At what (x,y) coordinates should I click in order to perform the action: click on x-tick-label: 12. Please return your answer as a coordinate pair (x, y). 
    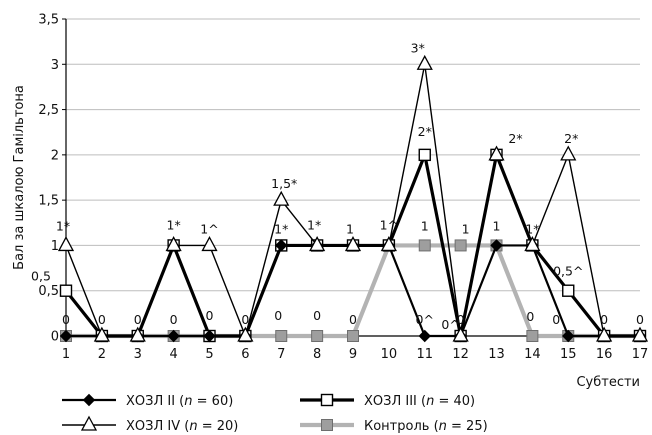
    Looking at the image, I should click on (460, 354).